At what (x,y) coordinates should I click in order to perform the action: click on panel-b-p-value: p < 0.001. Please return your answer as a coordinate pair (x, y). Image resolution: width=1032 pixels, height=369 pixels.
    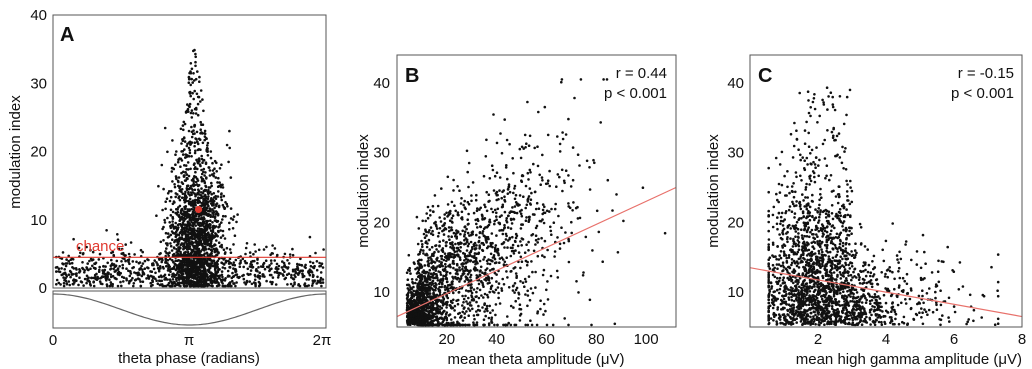
    Looking at the image, I should click on (635, 93).